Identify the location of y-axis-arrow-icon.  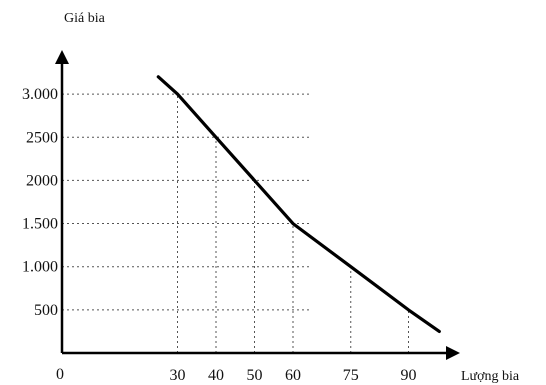
(62, 57).